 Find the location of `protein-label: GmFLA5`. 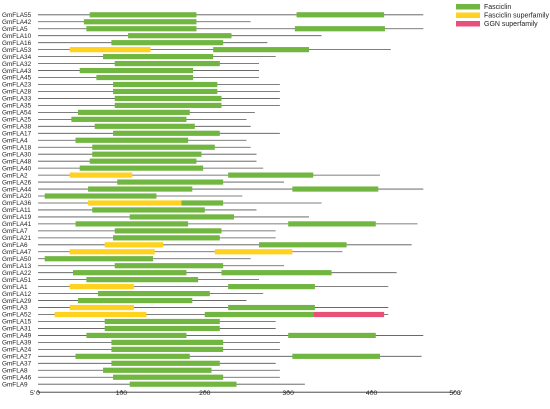

protein-label: GmFLA5 is located at coordinates (15, 29).